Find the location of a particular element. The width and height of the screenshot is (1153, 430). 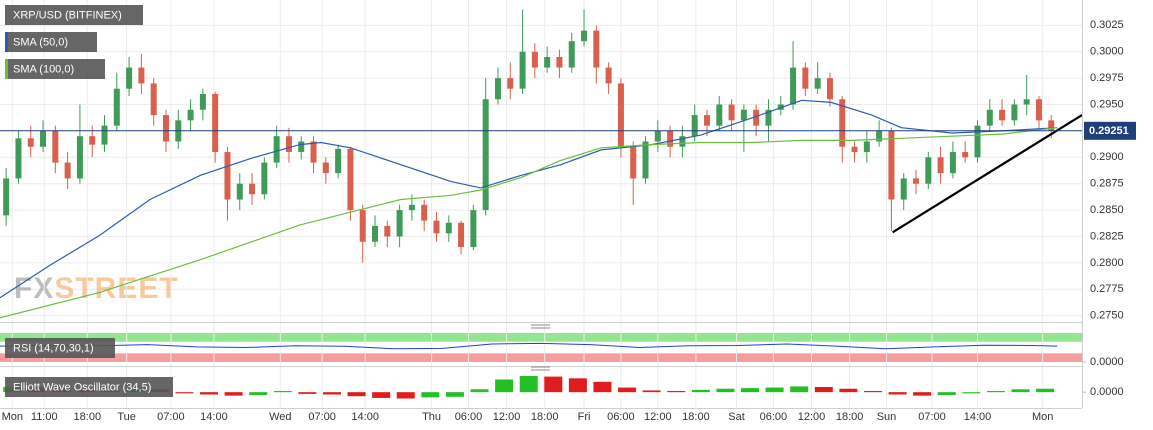

legend-label: SMA (100,0) is located at coordinates (43, 69).